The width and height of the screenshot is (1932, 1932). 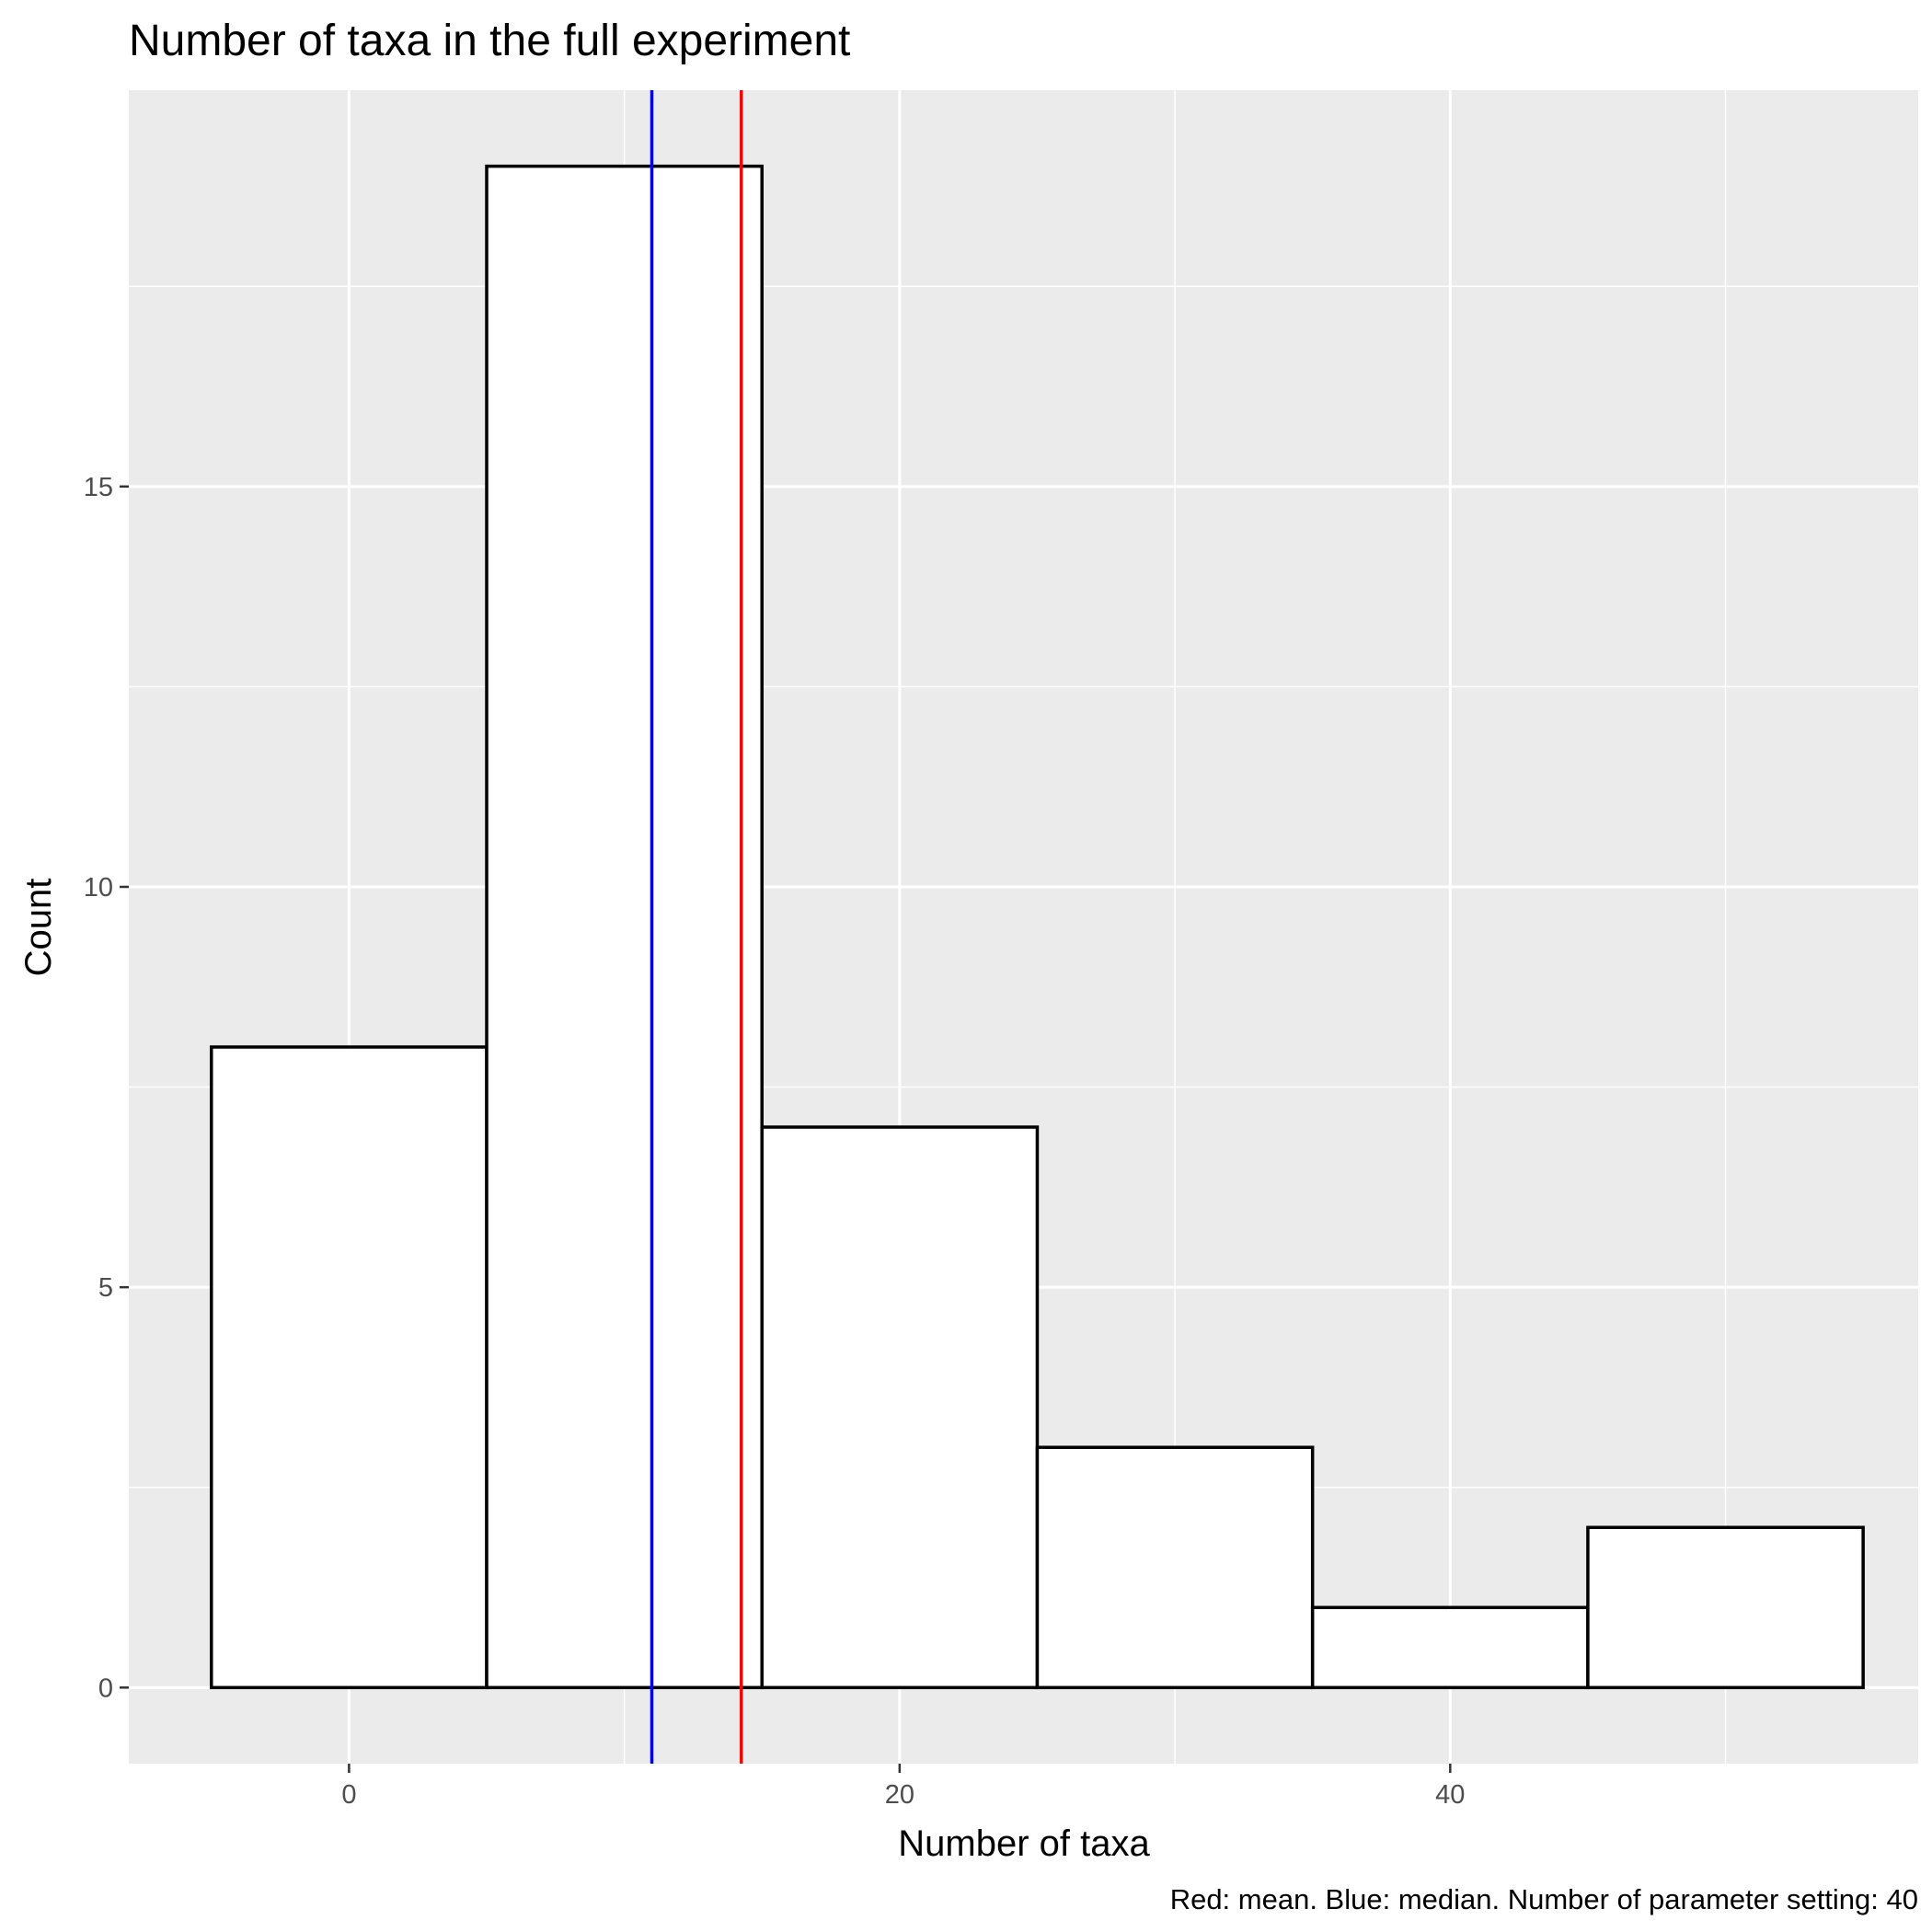 I want to click on x-tick-label: 20, so click(x=899, y=1795).